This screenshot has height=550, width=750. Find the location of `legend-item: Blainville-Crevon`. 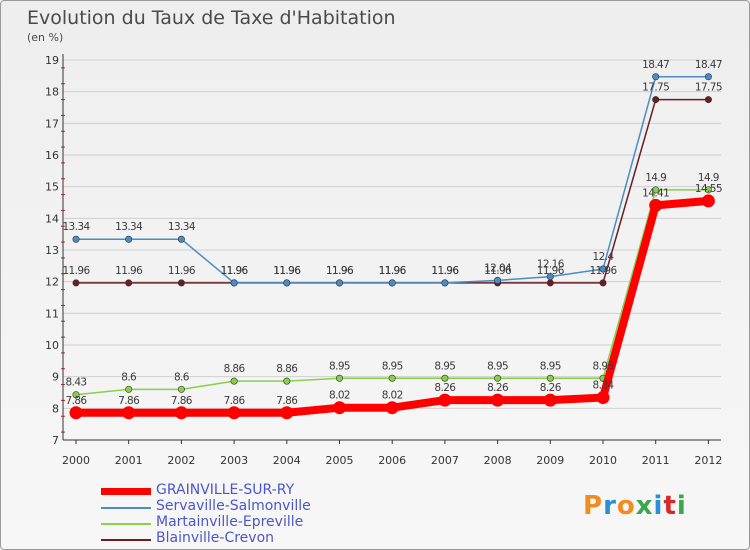

legend-item: Blainville-Crevon is located at coordinates (231, 538).